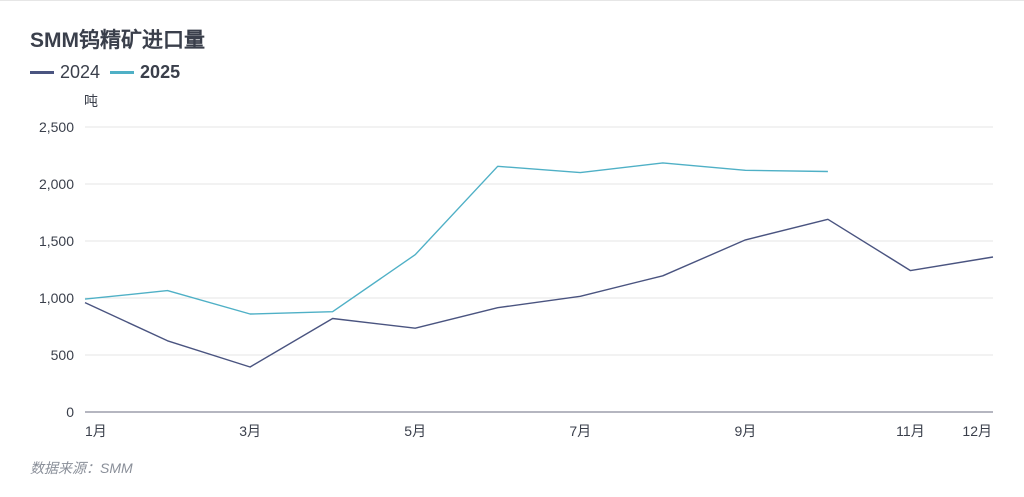 Image resolution: width=1024 pixels, height=497 pixels. What do you see at coordinates (80, 72) in the screenshot?
I see `legend-label-2024: 2024` at bounding box center [80, 72].